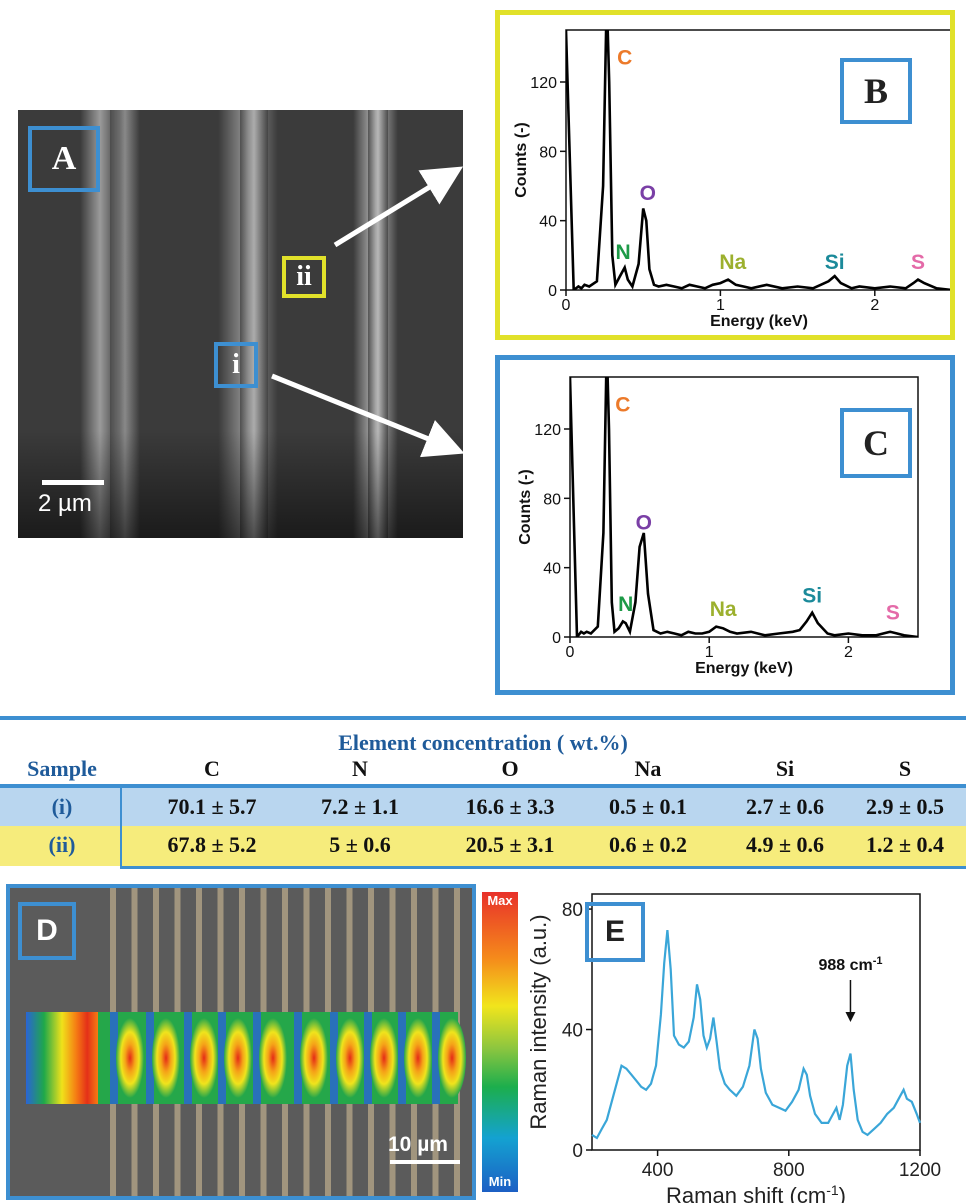 The width and height of the screenshot is (966, 1203). What do you see at coordinates (360, 768) in the screenshot?
I see `table-header-cell: N` at bounding box center [360, 768].